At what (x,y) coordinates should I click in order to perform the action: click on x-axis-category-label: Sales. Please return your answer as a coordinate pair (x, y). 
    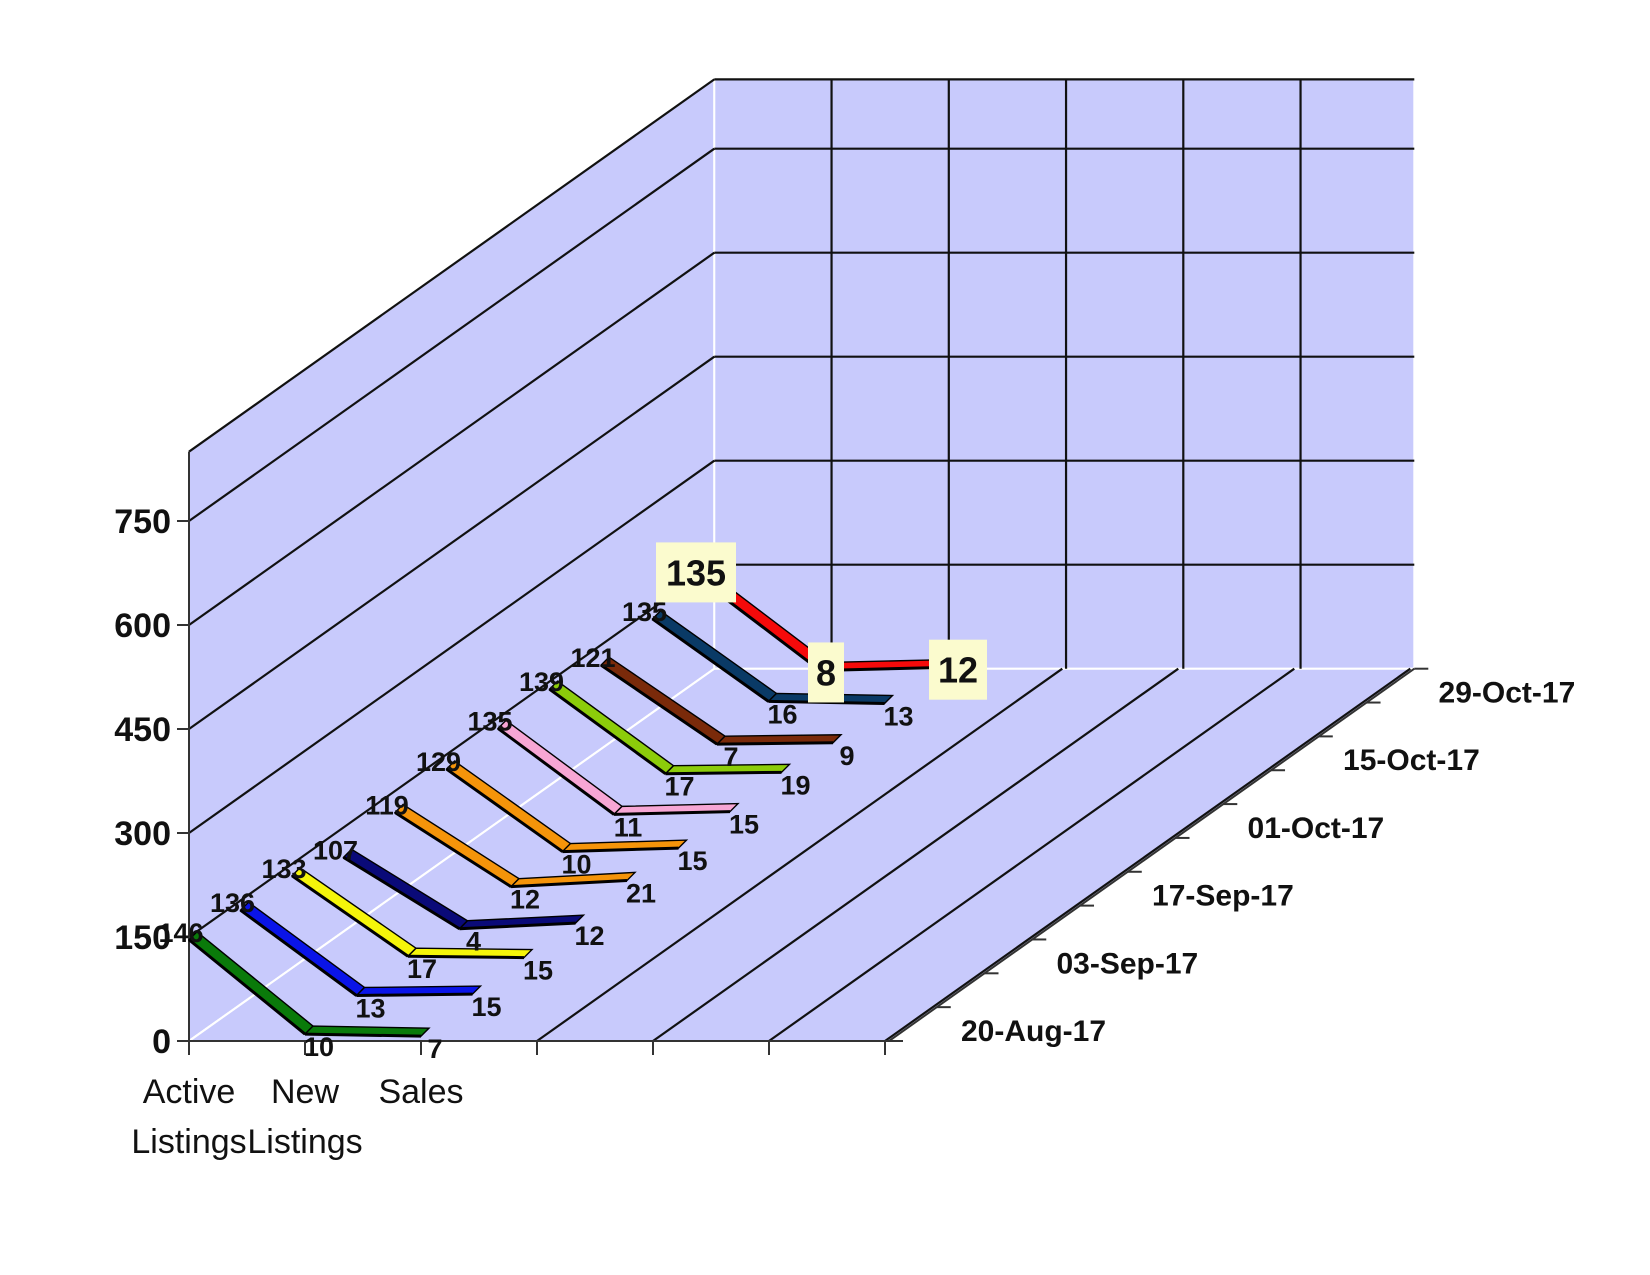
    Looking at the image, I should click on (420, 1092).